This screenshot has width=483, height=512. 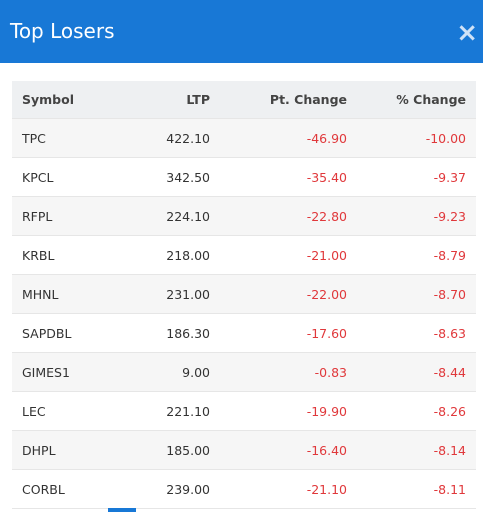 I want to click on header-row: Symbol LTP Pt. Change% Change, so click(x=244, y=100).